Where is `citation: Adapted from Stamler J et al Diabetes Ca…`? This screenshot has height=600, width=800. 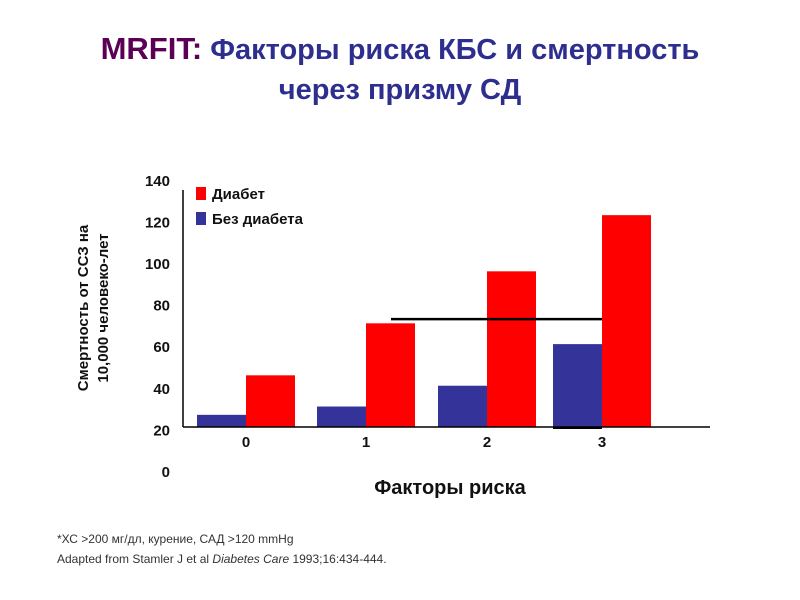
citation: Adapted from Stamler J et al Diabetes Ca… is located at coordinates (222, 559).